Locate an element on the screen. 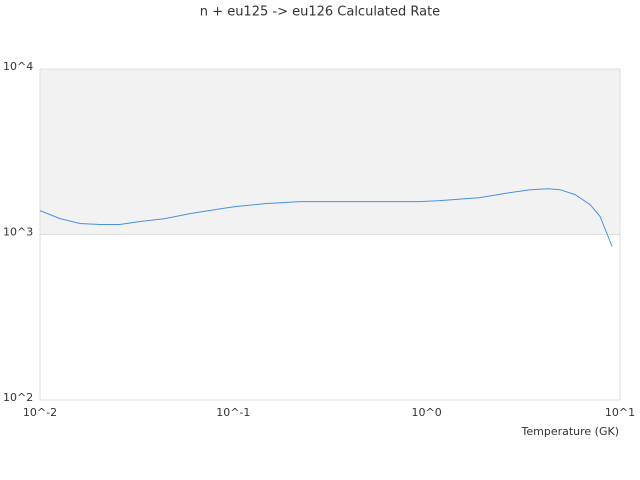  x-axis-label: Temperature (GK) is located at coordinates (570, 431).